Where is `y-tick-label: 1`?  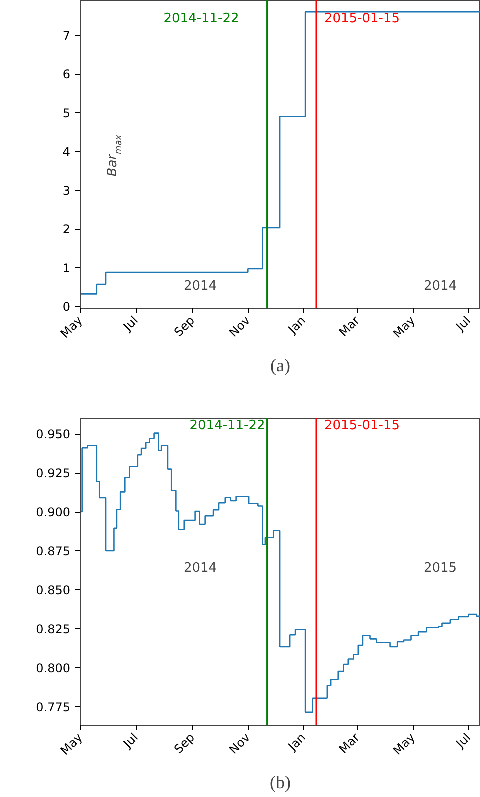
y-tick-label: 1 is located at coordinates (66, 268).